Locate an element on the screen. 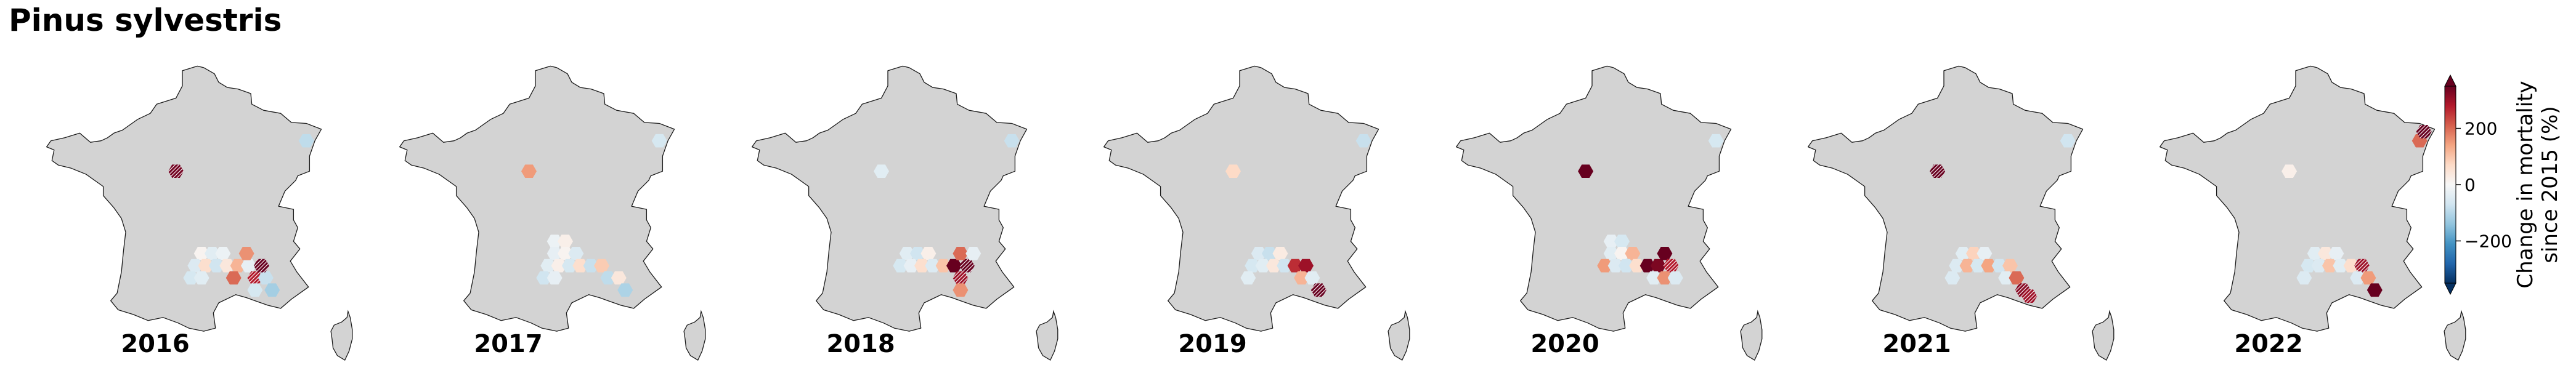 The width and height of the screenshot is (2576, 365). map-panel-2016 is located at coordinates (199, 213).